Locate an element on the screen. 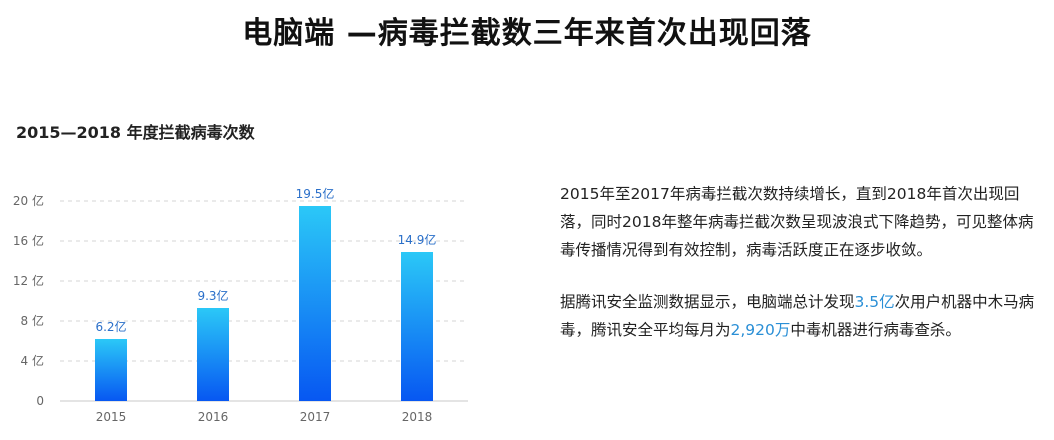  data-label: 6.2亿 is located at coordinates (110, 326).